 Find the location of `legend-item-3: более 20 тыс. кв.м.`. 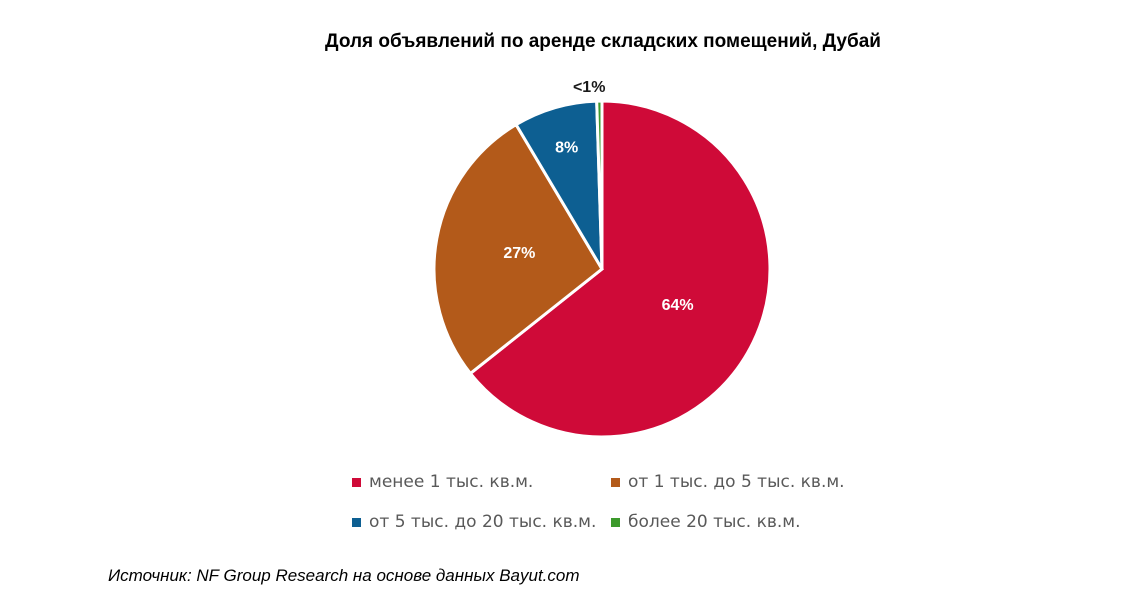

legend-item-3: более 20 тыс. кв.м. is located at coordinates (706, 522).